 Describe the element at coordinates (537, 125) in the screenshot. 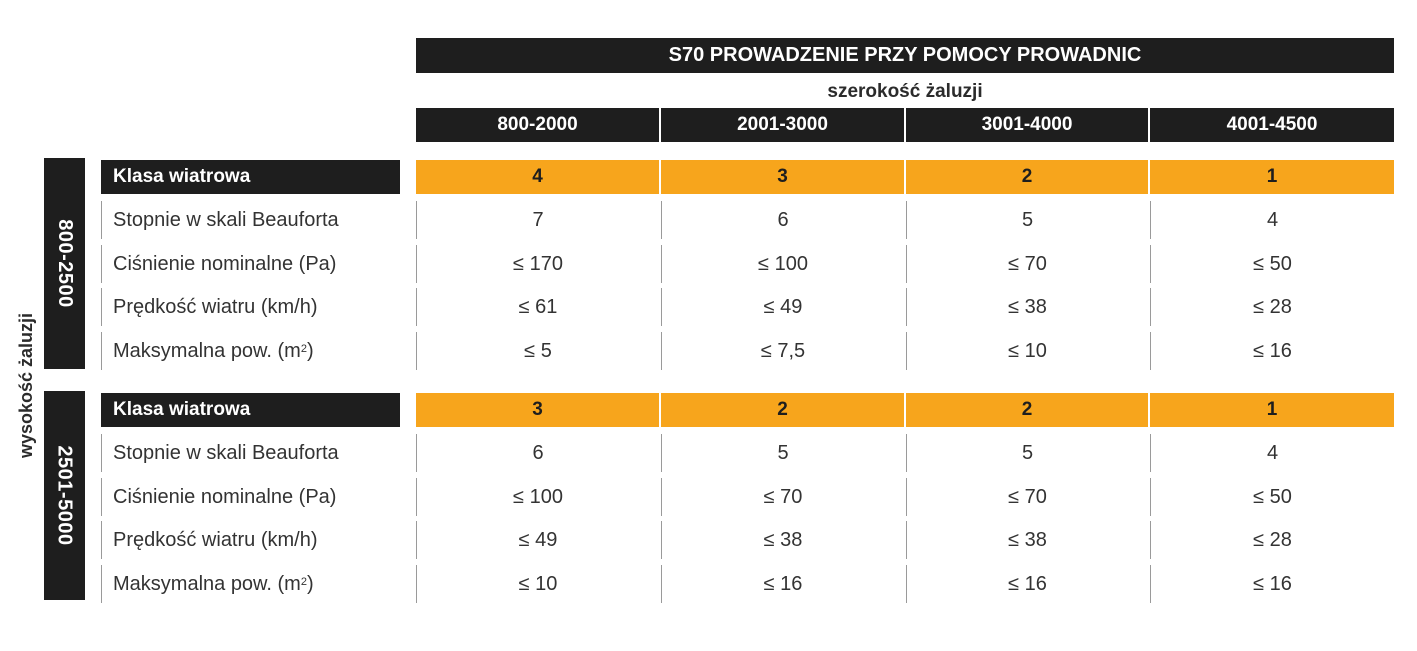

I see `column-header: 800-2000` at that location.